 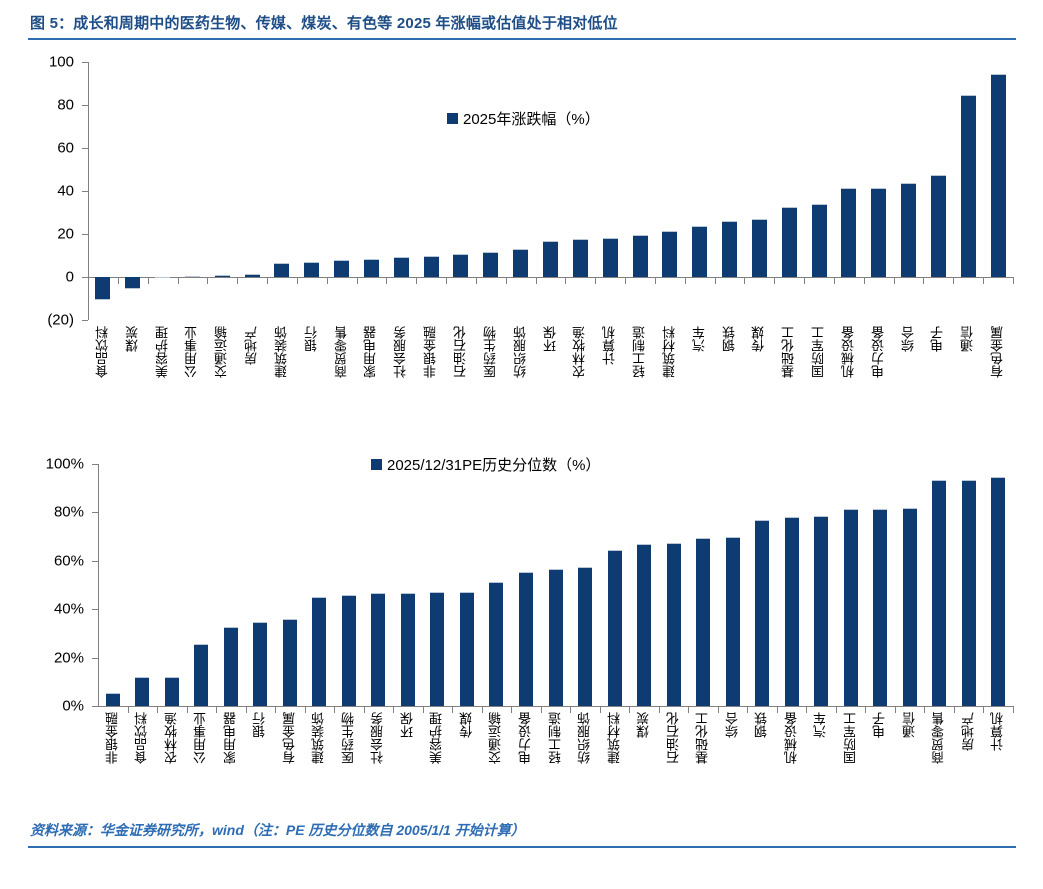 What do you see at coordinates (555, 738) in the screenshot?
I see `x-axis-label: 轻工制造` at bounding box center [555, 738].